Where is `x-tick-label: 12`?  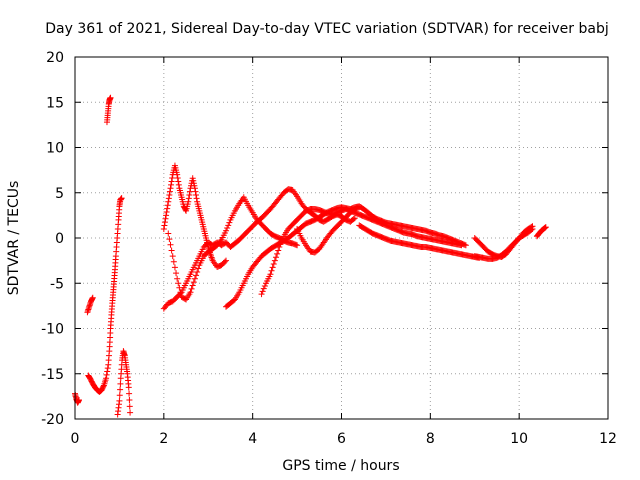 x-tick-label: 12 is located at coordinates (608, 439).